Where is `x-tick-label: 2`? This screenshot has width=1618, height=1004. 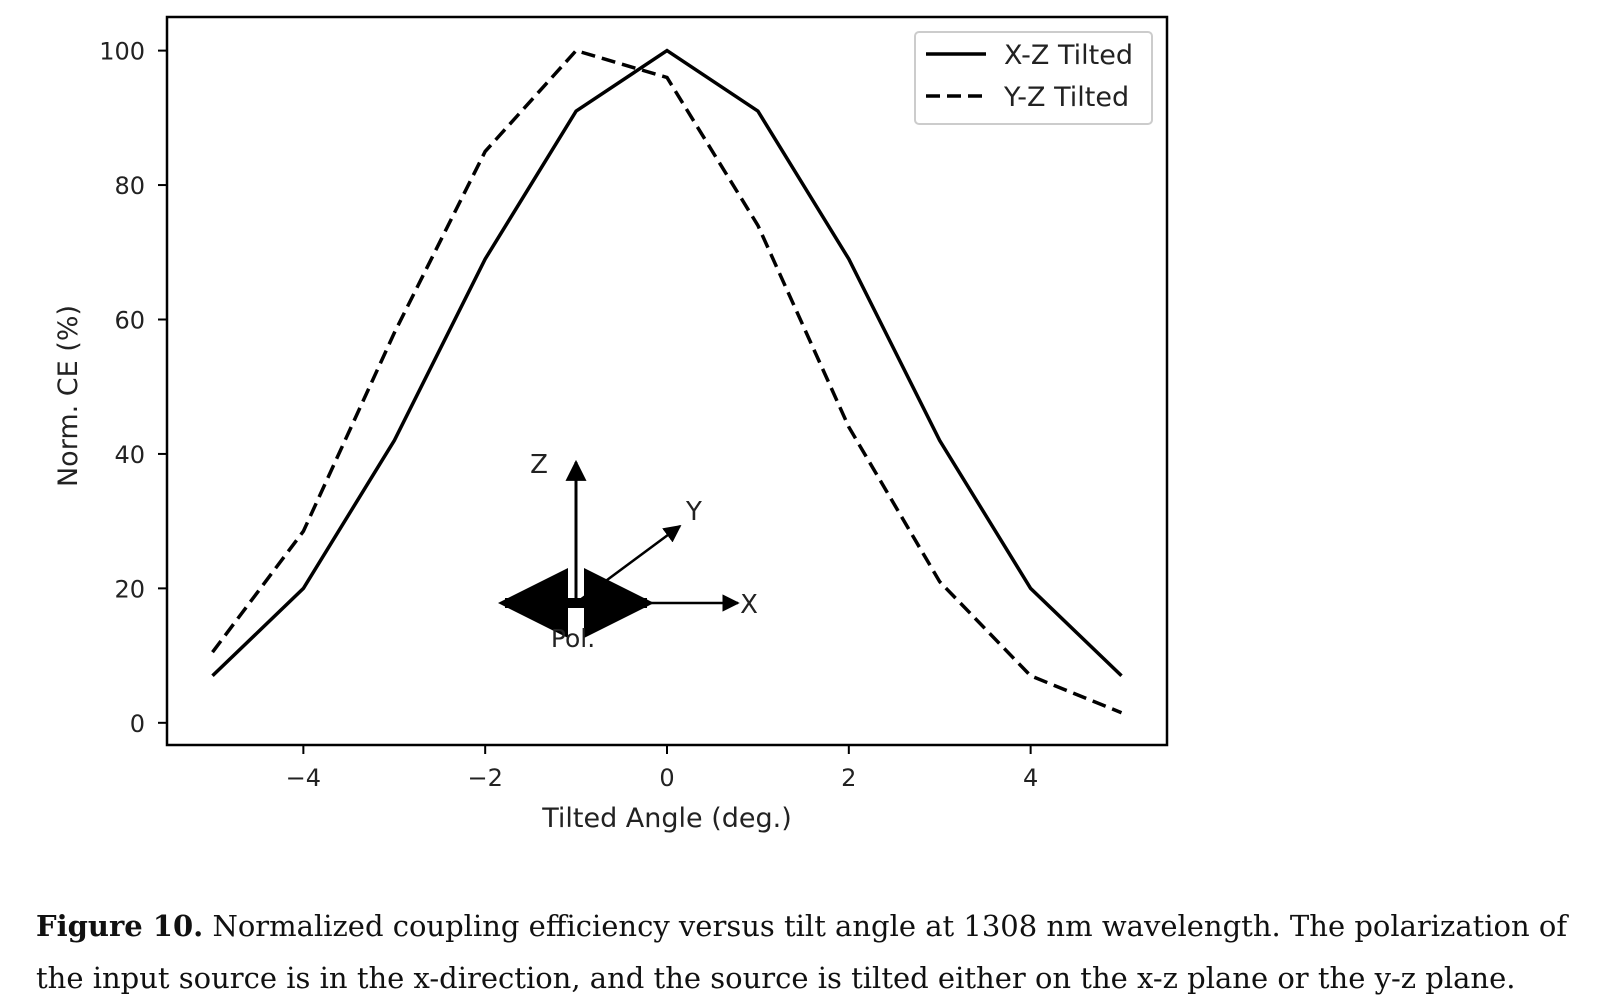 x-tick-label: 2 is located at coordinates (848, 778).